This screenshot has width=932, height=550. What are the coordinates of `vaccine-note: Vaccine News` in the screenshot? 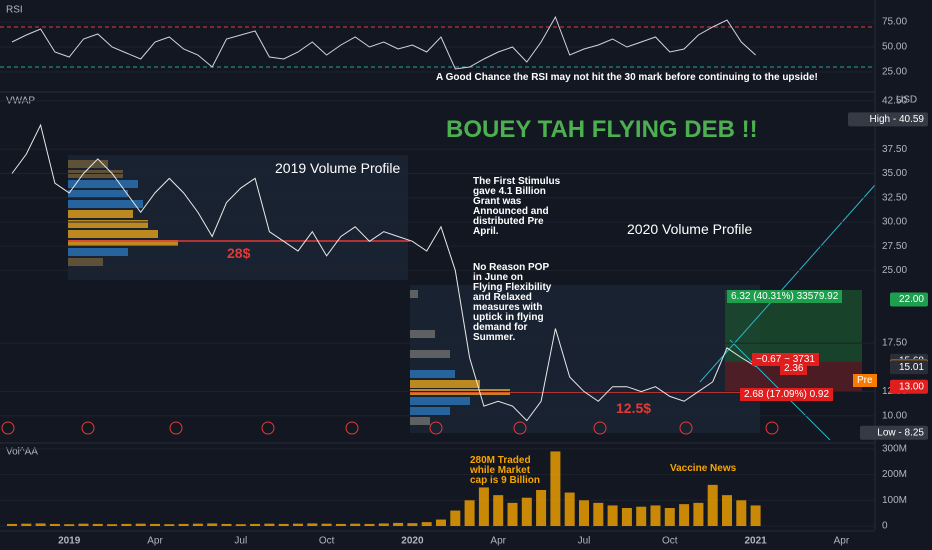 It's located at (703, 468).